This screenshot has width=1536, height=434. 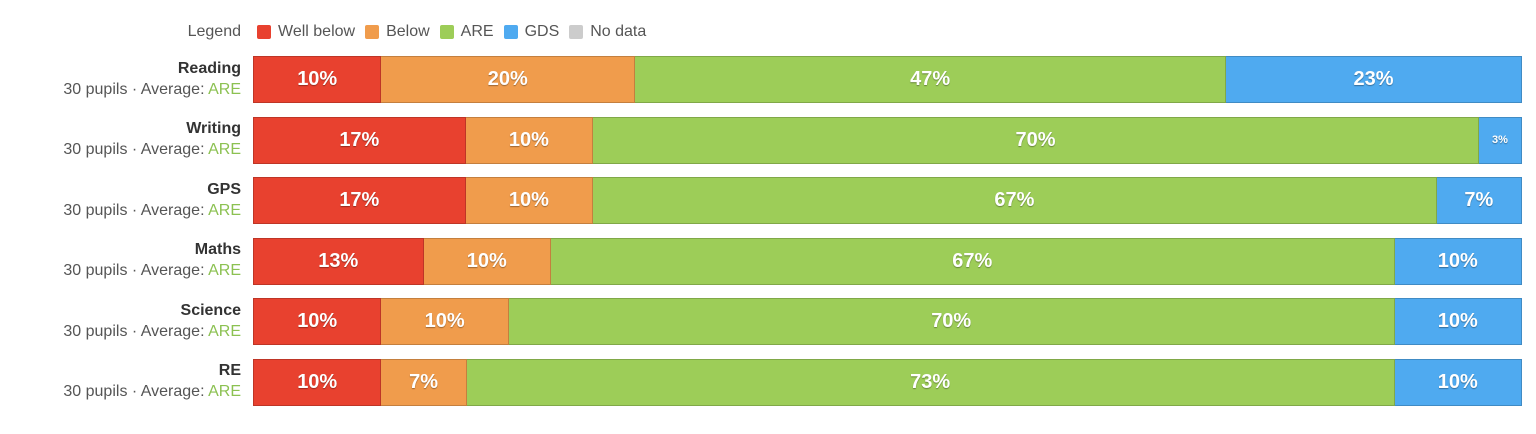 I want to click on legend-items: Well below Below ARE GDS No data, so click(x=456, y=32).